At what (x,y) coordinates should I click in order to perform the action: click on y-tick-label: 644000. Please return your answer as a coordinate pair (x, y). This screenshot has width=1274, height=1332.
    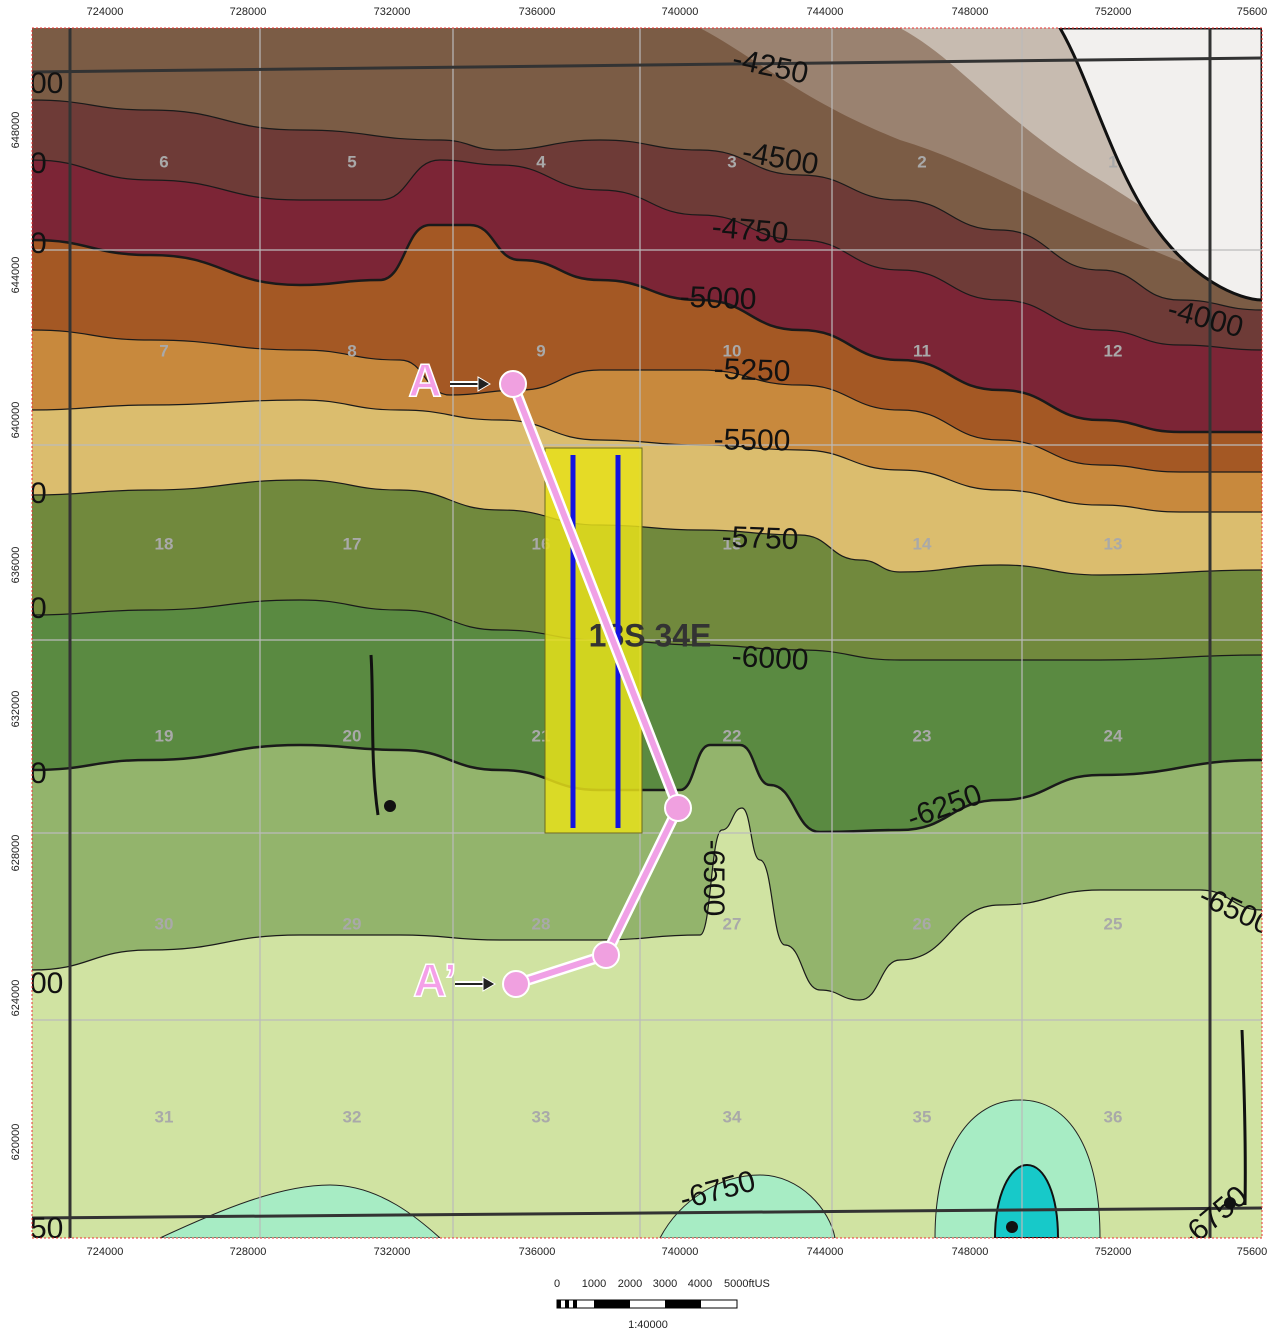
    Looking at the image, I should click on (16, 275).